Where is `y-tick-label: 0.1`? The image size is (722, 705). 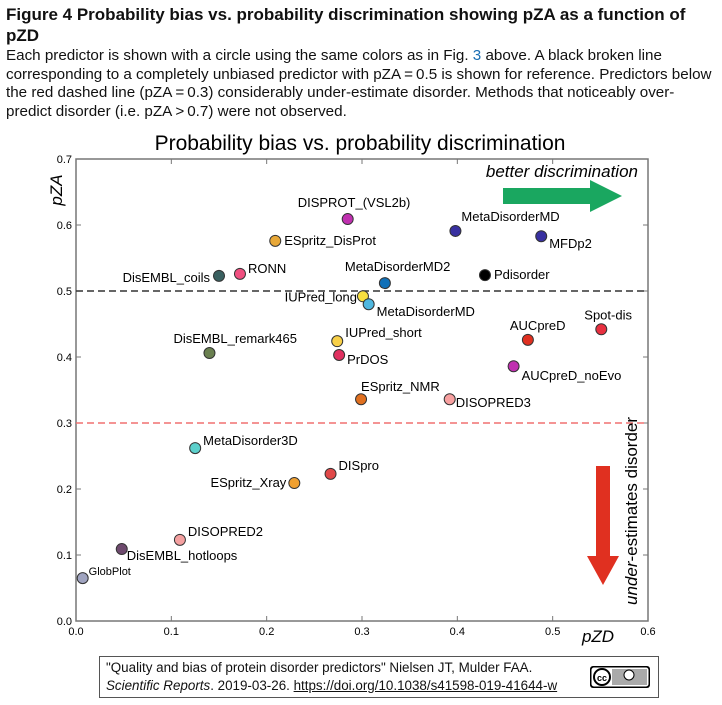 y-tick-label: 0.1 is located at coordinates (64, 556).